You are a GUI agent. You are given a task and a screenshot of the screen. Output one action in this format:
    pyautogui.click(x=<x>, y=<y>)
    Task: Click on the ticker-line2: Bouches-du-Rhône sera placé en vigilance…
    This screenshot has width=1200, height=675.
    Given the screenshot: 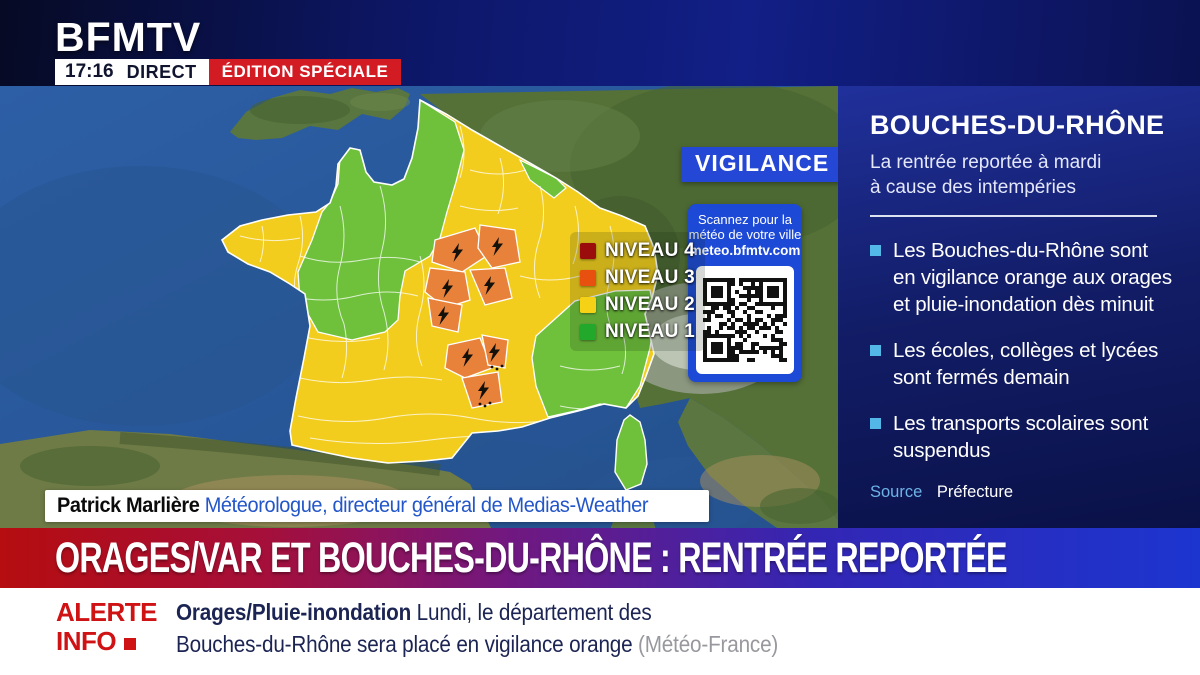 What is the action you would take?
    pyautogui.click(x=407, y=644)
    